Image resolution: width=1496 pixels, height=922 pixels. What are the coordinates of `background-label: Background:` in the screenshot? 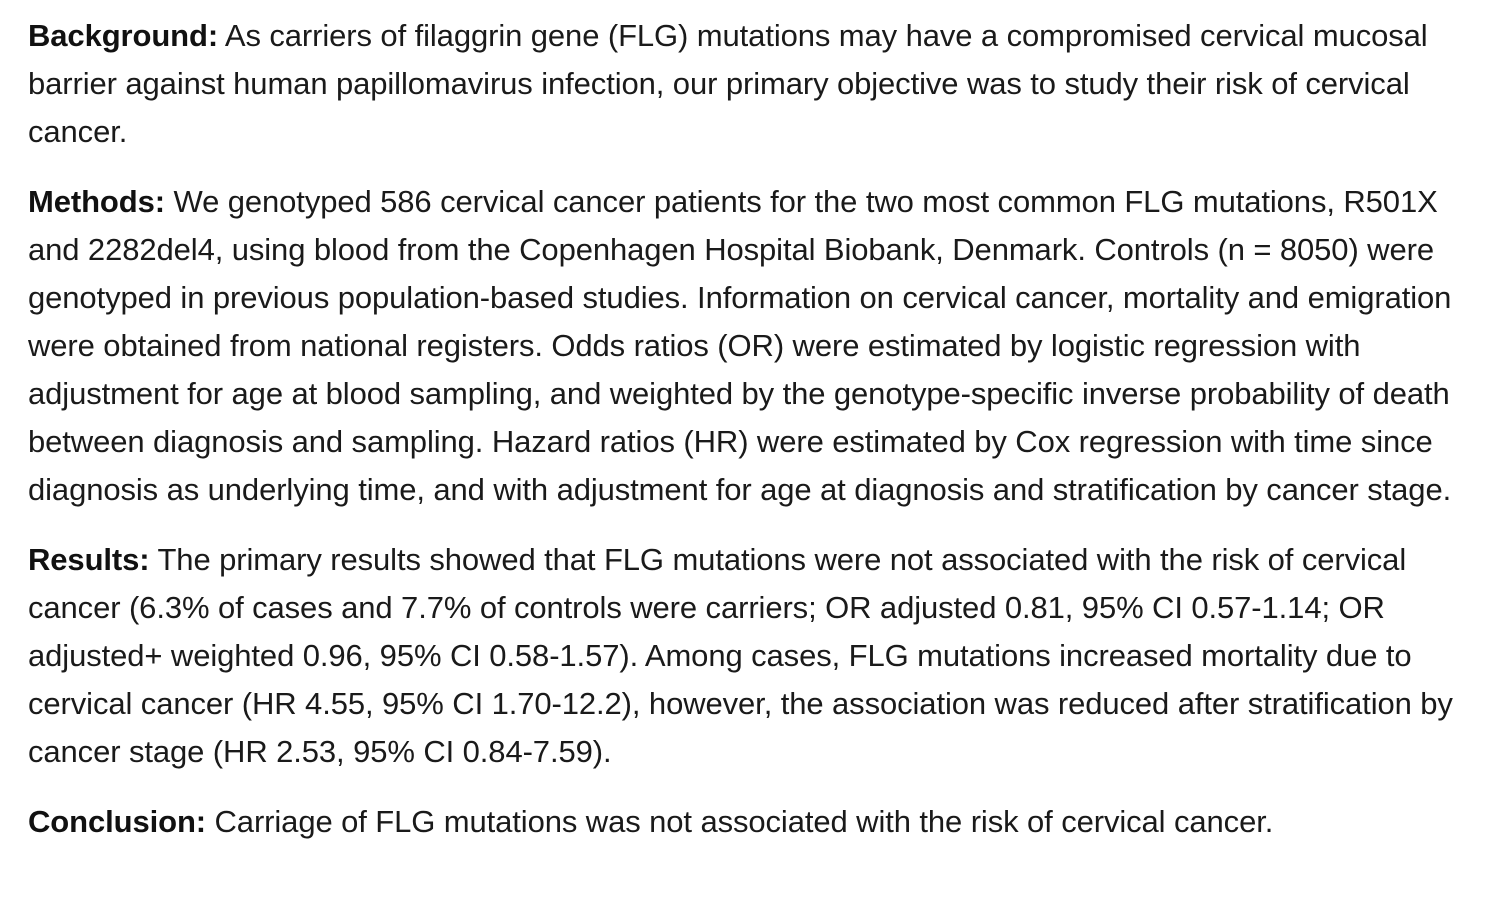 It's located at (123, 35).